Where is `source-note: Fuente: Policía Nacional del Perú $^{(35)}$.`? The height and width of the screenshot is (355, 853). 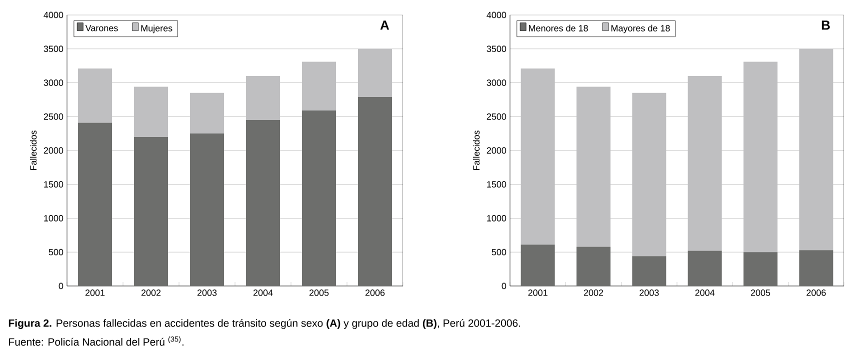
source-note: Fuente: Policía Nacional del Perú $^{(35)}$. is located at coordinates (96, 341).